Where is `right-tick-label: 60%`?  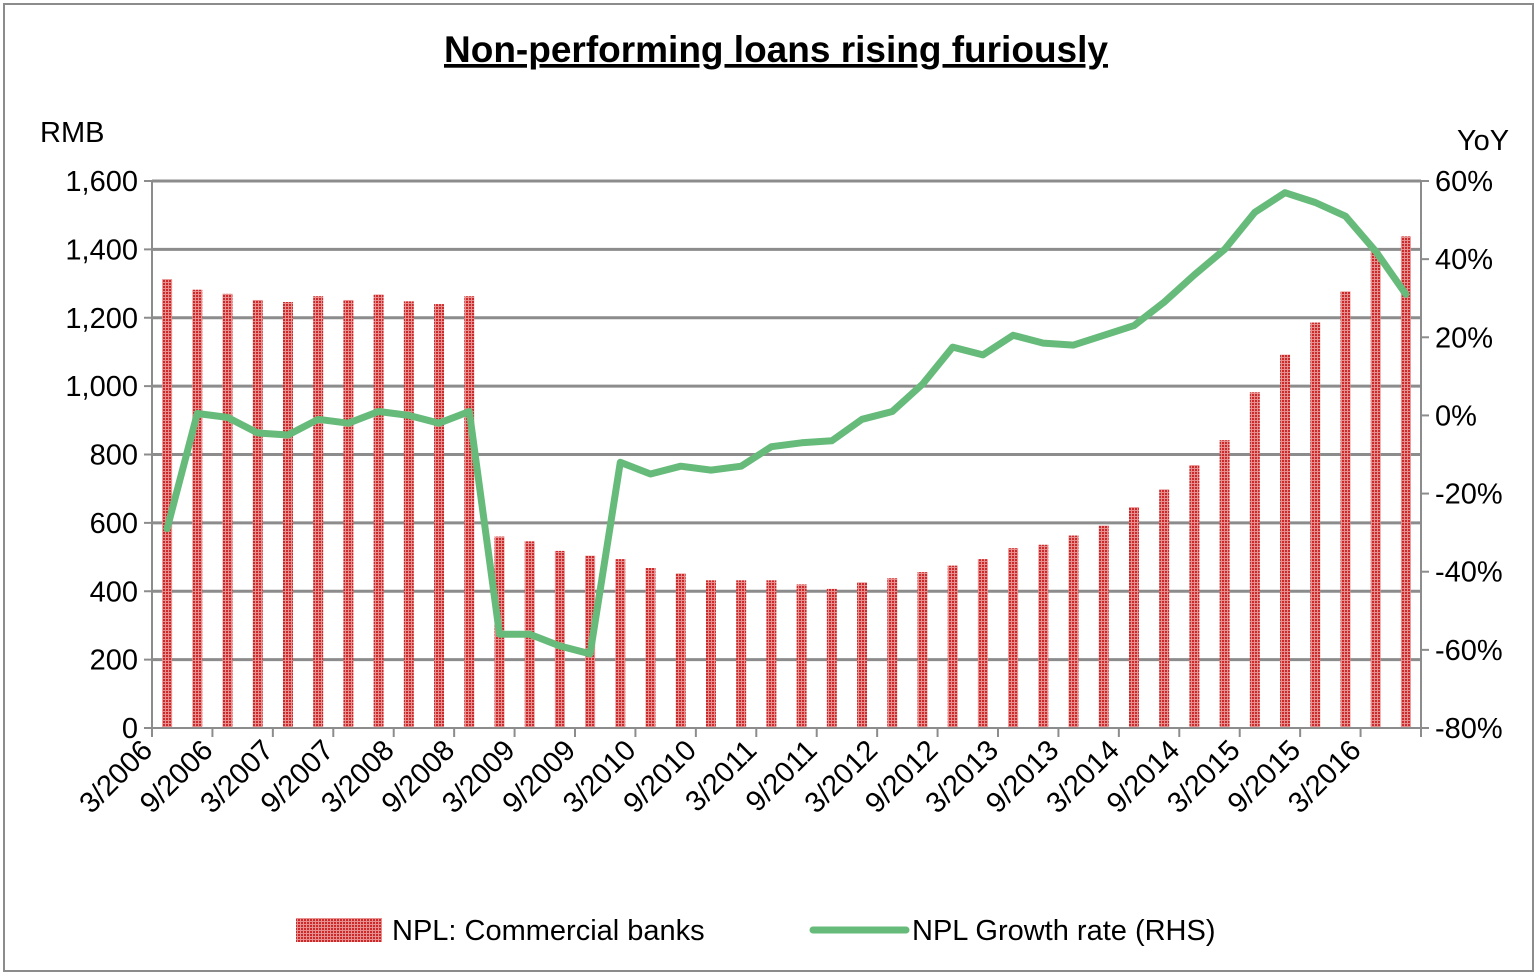 right-tick-label: 60% is located at coordinates (1464, 182).